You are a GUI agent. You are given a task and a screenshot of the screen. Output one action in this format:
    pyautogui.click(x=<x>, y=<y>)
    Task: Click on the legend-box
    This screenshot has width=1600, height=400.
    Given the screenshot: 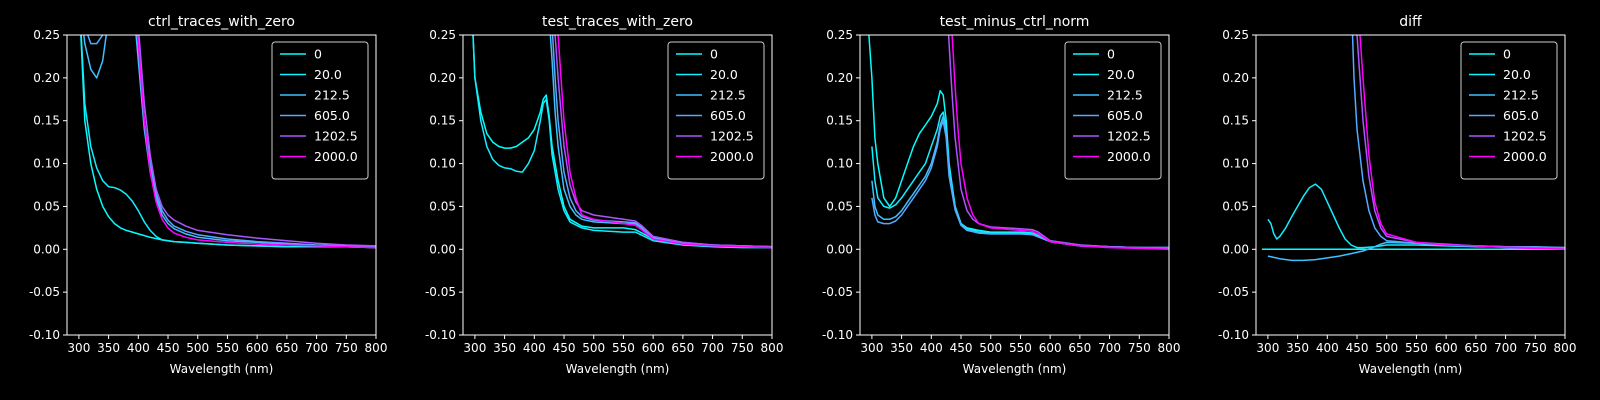 What is the action you would take?
    pyautogui.click(x=1509, y=110)
    